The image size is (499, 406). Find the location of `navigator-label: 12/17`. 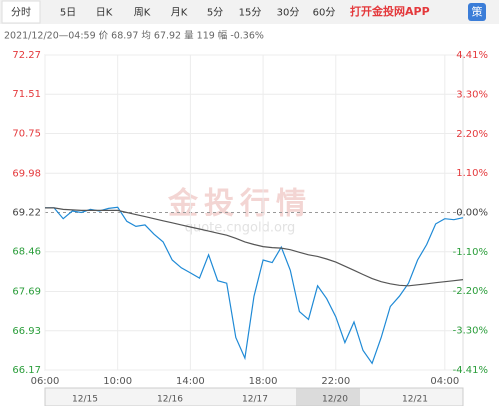

navigator-label: 12/17 is located at coordinates (255, 400).